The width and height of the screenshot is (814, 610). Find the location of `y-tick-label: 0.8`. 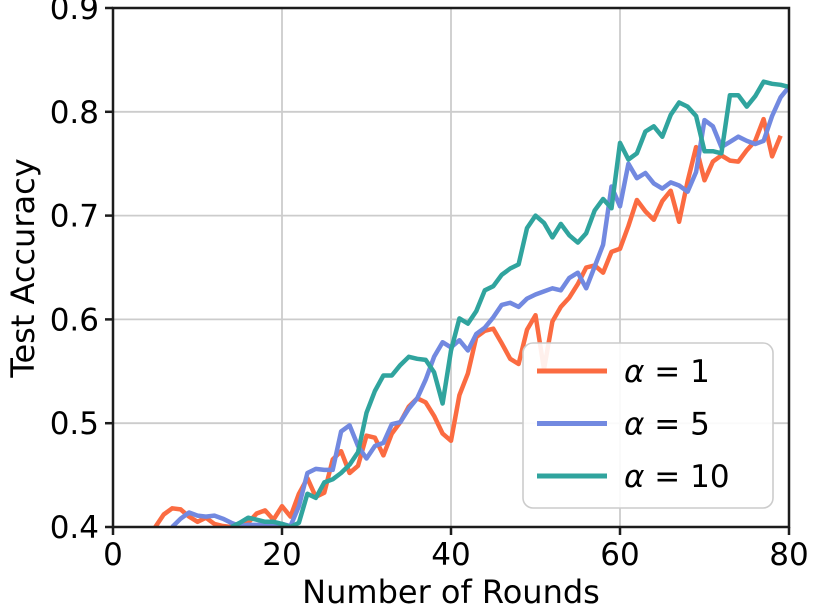

y-tick-label: 0.8 is located at coordinates (74, 113).